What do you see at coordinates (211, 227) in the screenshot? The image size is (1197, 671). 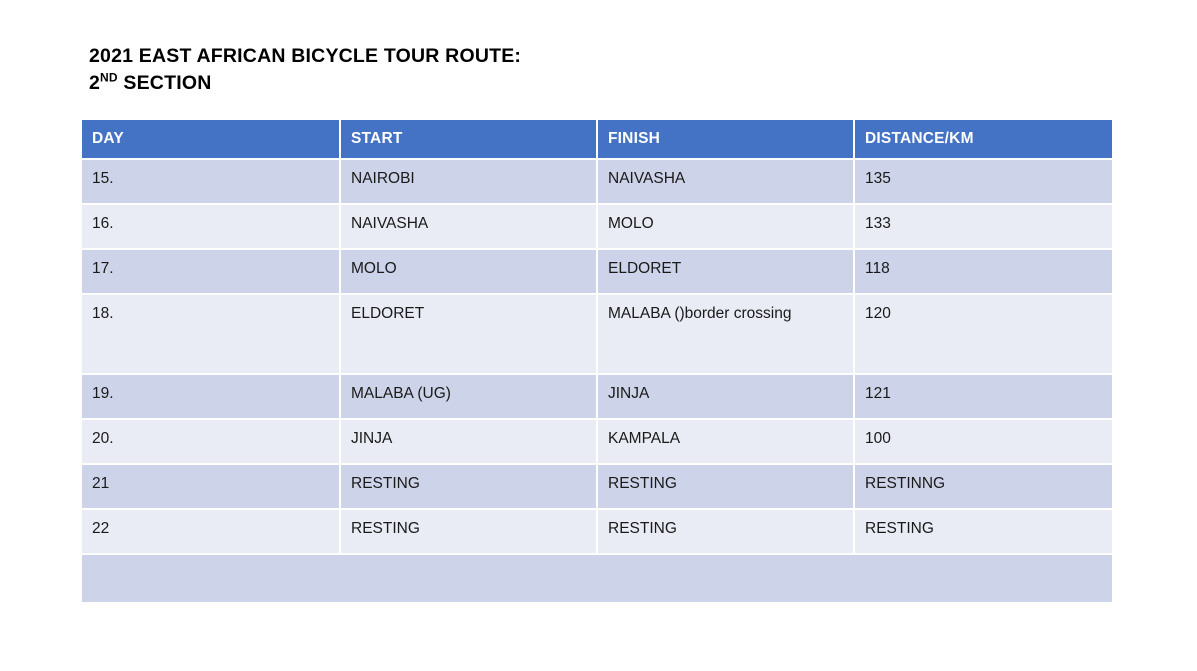 I see `cell-day: 16.` at bounding box center [211, 227].